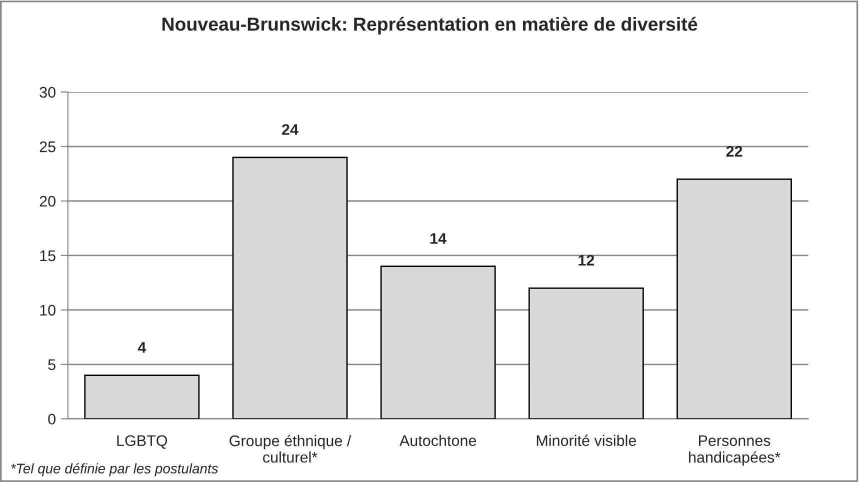 This screenshot has height=482, width=859. What do you see at coordinates (290, 129) in the screenshot?
I see `data-label: 24` at bounding box center [290, 129].